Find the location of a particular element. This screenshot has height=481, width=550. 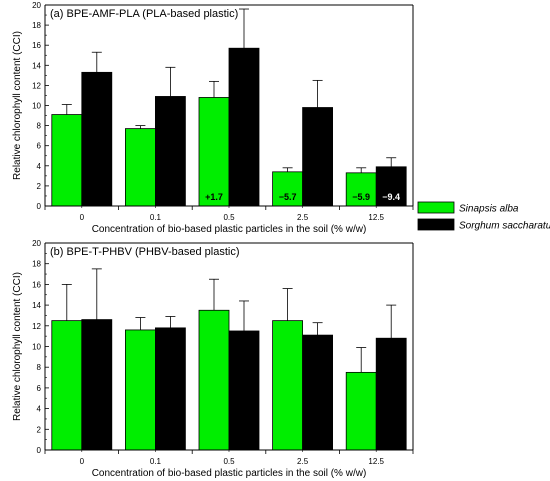

legend-label: Sorghum saccharatum is located at coordinates (504, 226).